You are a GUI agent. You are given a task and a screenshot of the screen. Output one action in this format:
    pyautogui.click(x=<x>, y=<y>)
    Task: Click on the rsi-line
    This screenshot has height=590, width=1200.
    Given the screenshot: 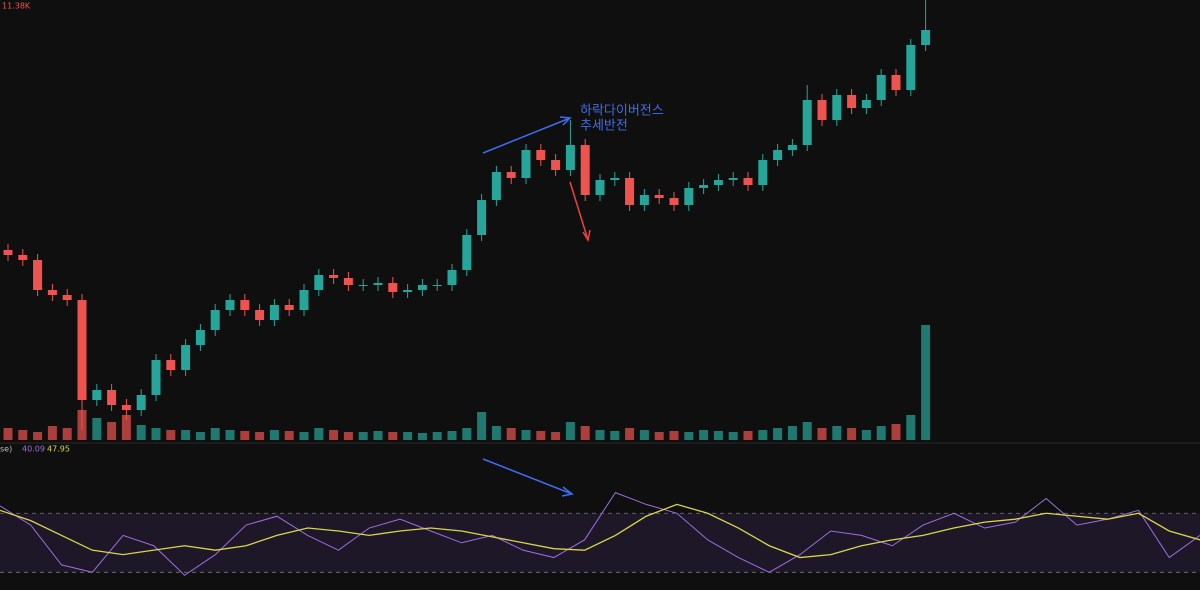 What is the action you would take?
    pyautogui.click(x=600, y=533)
    